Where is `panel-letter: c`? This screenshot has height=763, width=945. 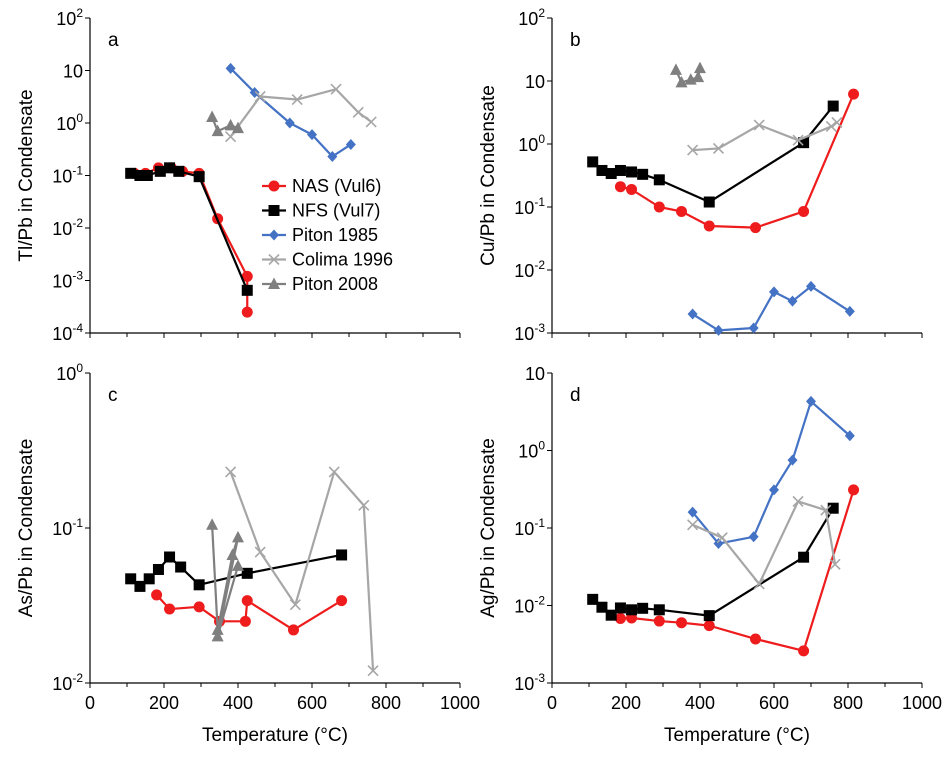
panel-letter: c is located at coordinates (113, 395).